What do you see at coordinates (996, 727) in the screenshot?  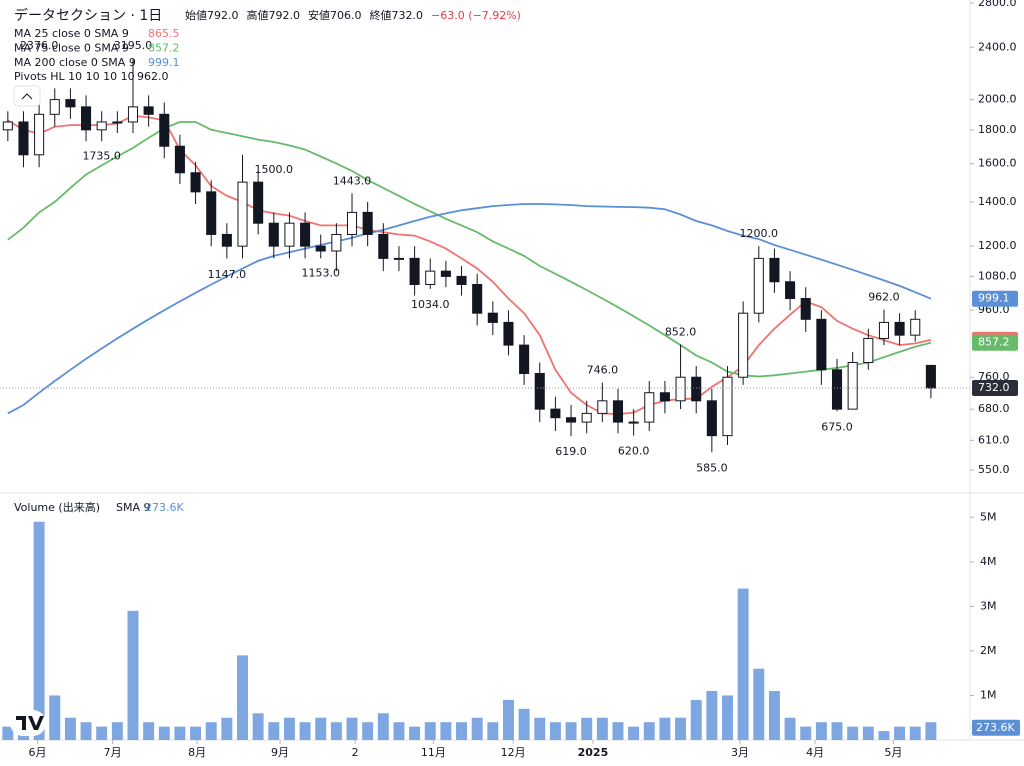 I see `volume-badge` at bounding box center [996, 727].